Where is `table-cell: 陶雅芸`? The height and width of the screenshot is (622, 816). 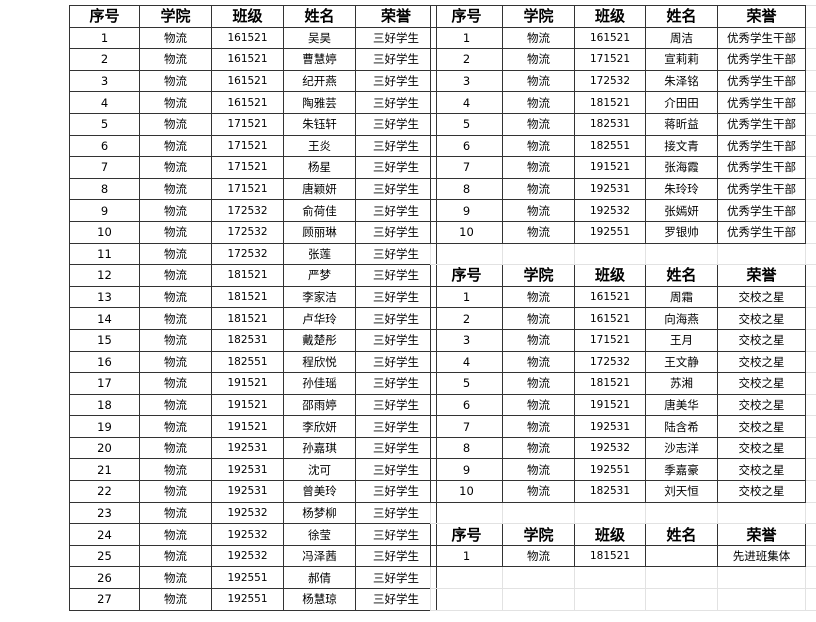
table-cell: 陶雅芸 is located at coordinates (319, 102).